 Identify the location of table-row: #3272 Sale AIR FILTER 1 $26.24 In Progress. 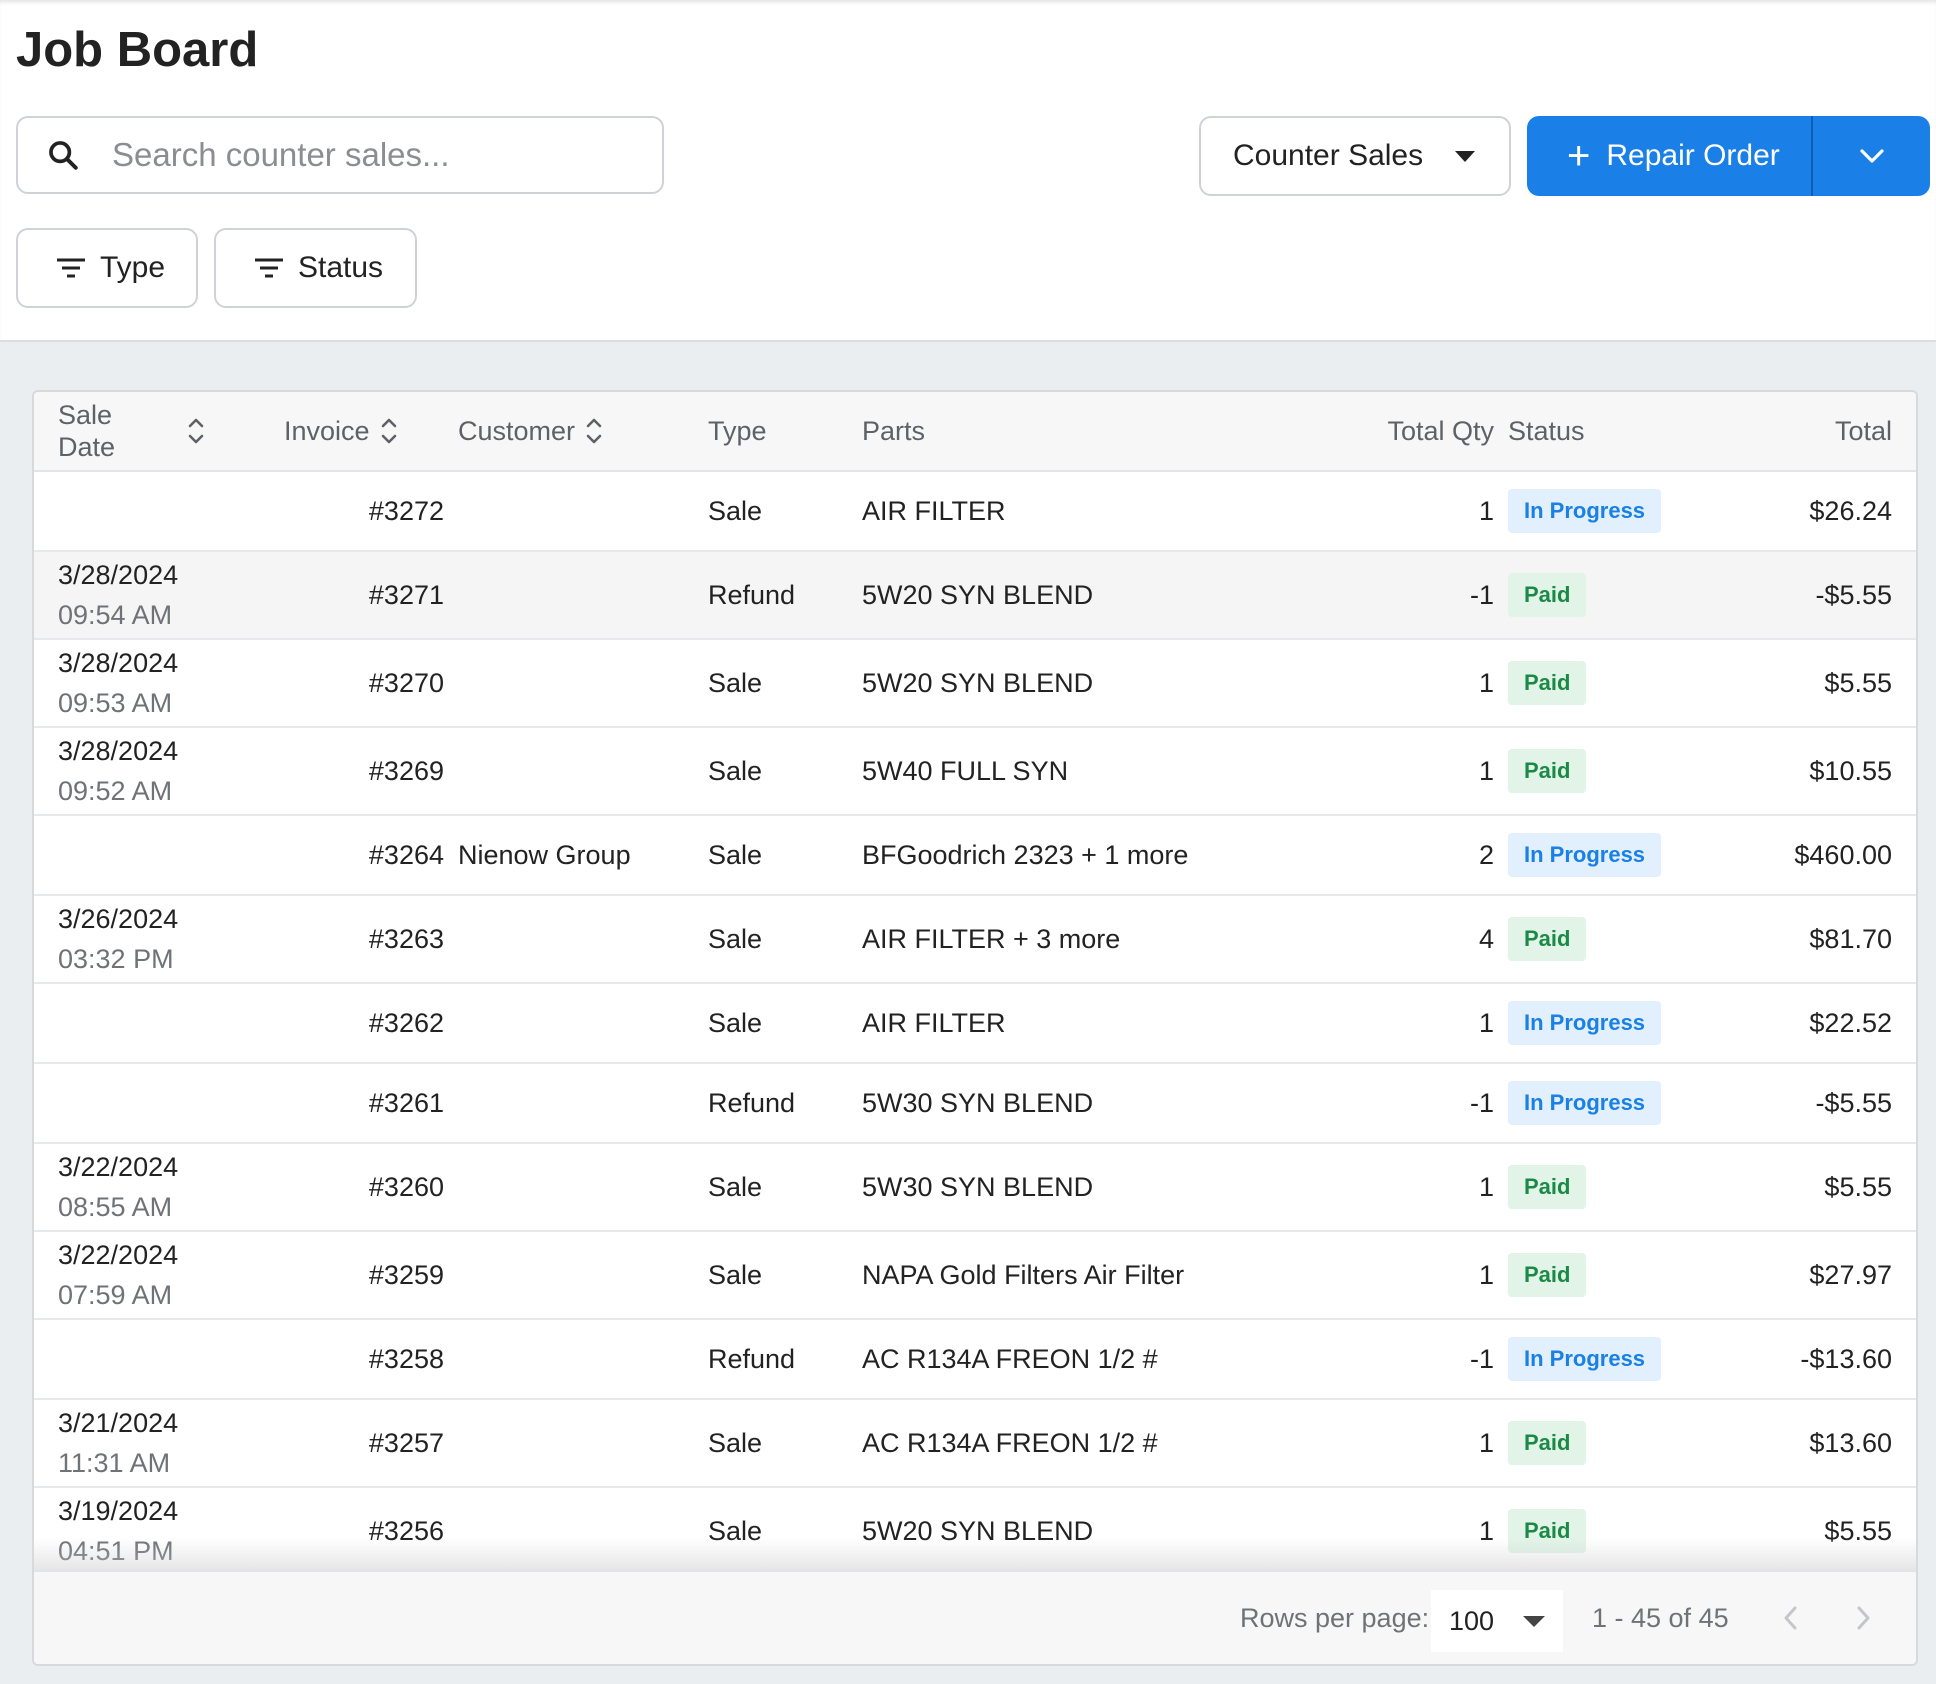
(975, 512).